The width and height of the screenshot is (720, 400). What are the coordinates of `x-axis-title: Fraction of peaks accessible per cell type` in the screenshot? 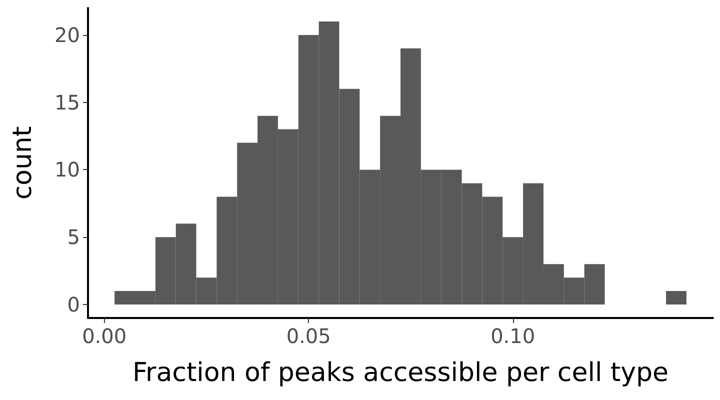 It's located at (400, 373).